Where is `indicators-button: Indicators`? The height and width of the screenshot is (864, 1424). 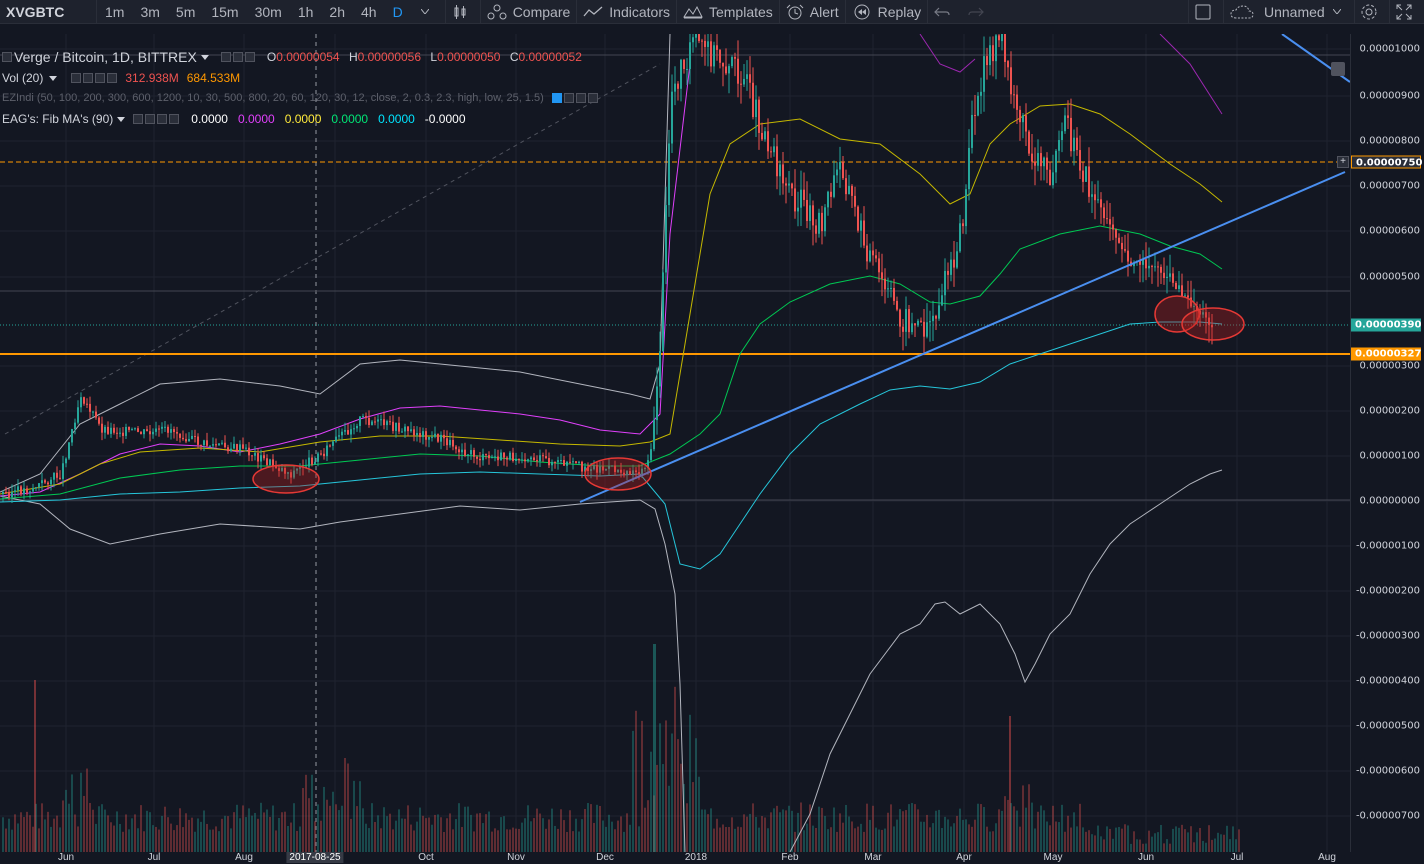 indicators-button: Indicators is located at coordinates (626, 12).